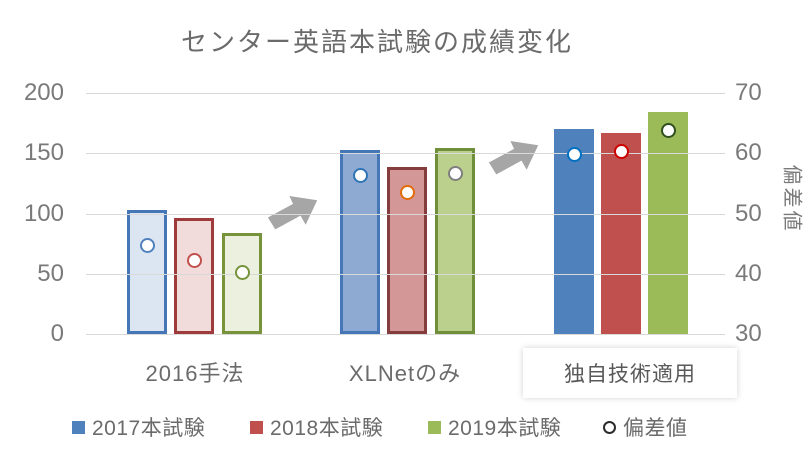  Describe the element at coordinates (622, 152) in the screenshot. I see `hensachi-dot-独自技術適用-2018本試験` at that location.